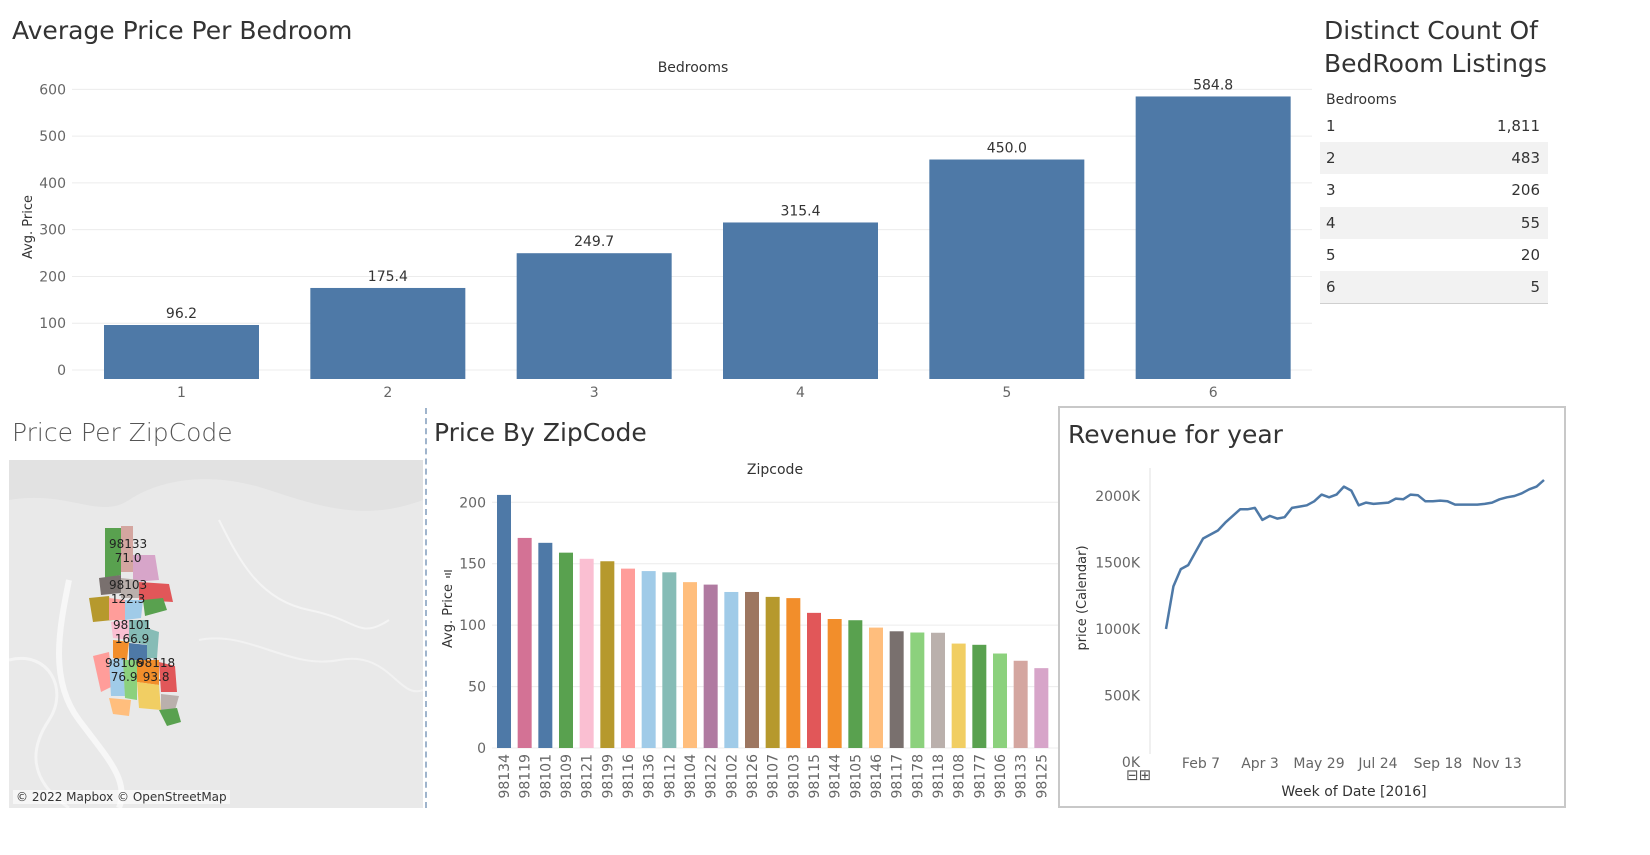  I want to click on row-value: 1,811, so click(1518, 126).